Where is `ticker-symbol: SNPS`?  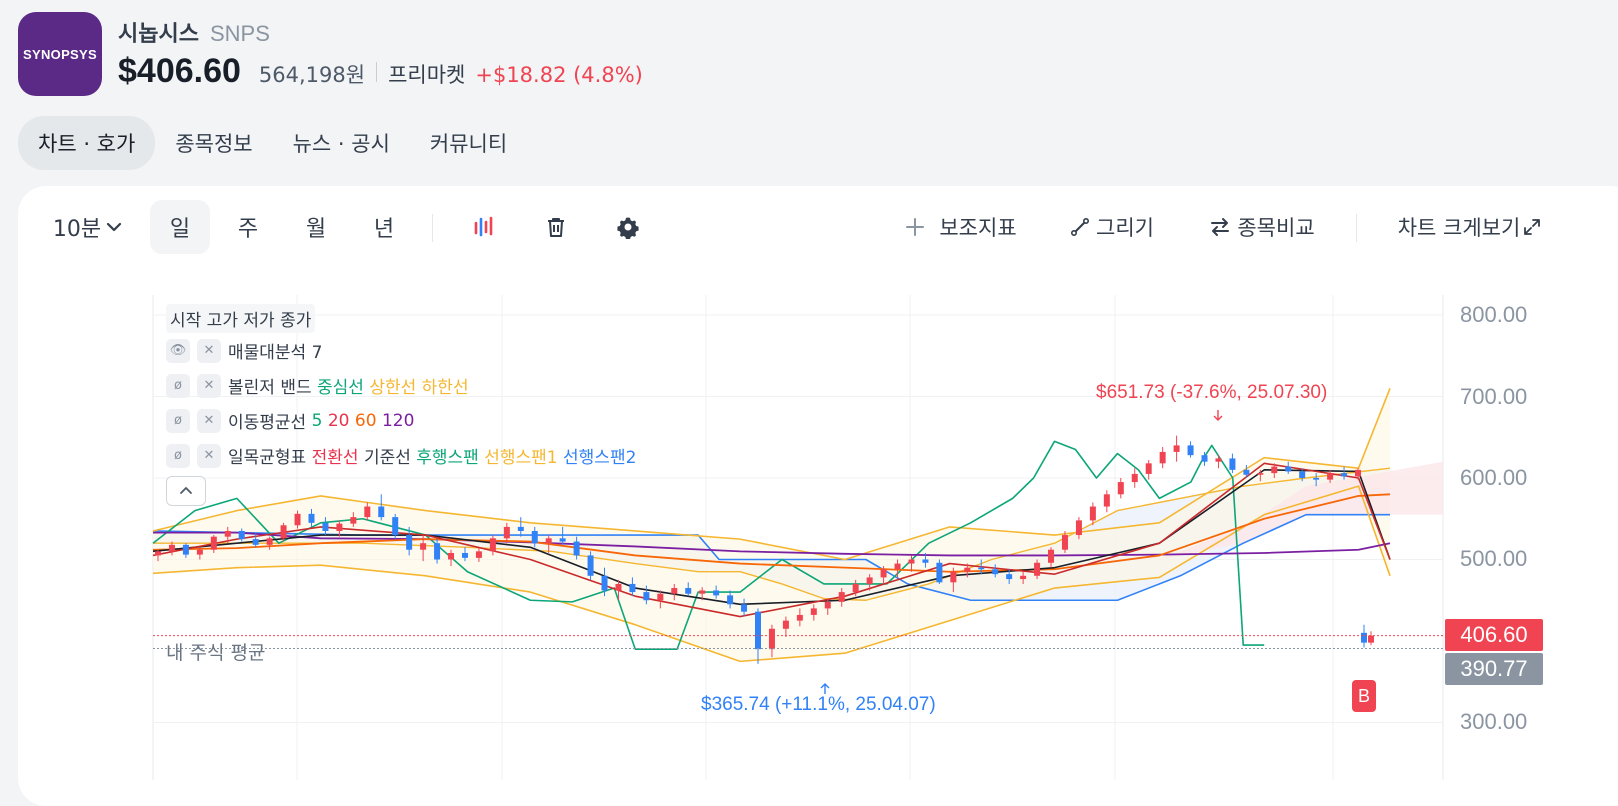
ticker-symbol: SNPS is located at coordinates (239, 33).